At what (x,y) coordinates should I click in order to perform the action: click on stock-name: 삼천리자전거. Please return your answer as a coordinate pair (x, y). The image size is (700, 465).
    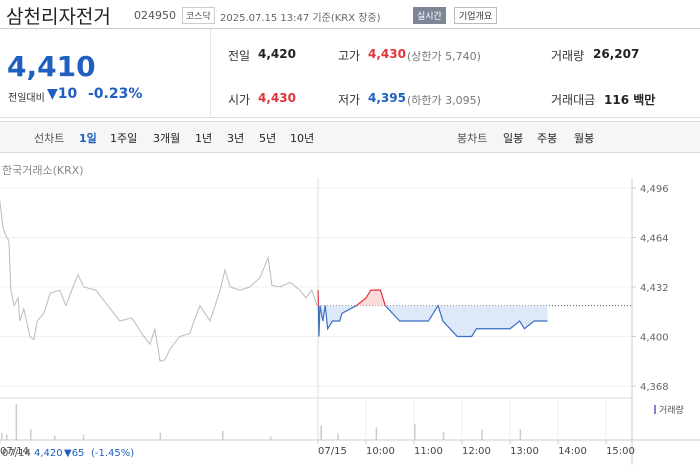
    Looking at the image, I should click on (58, 17).